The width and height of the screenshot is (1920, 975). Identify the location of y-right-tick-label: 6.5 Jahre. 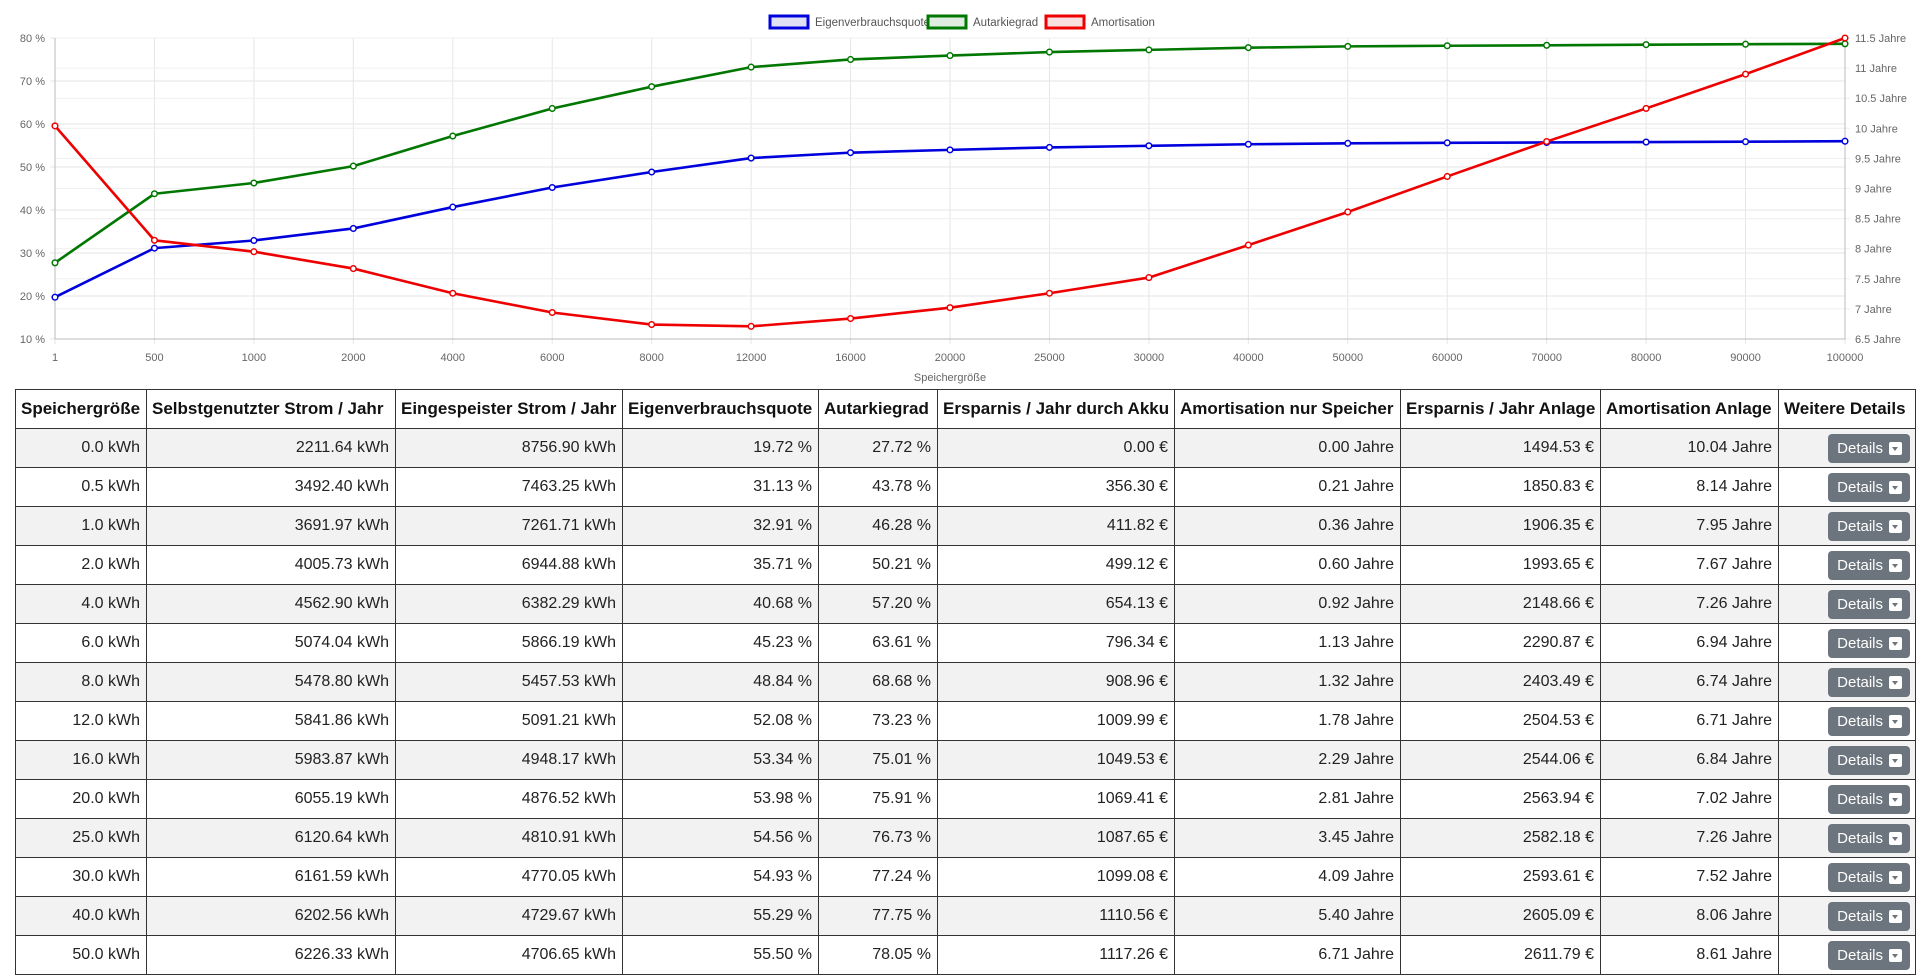
(1878, 340).